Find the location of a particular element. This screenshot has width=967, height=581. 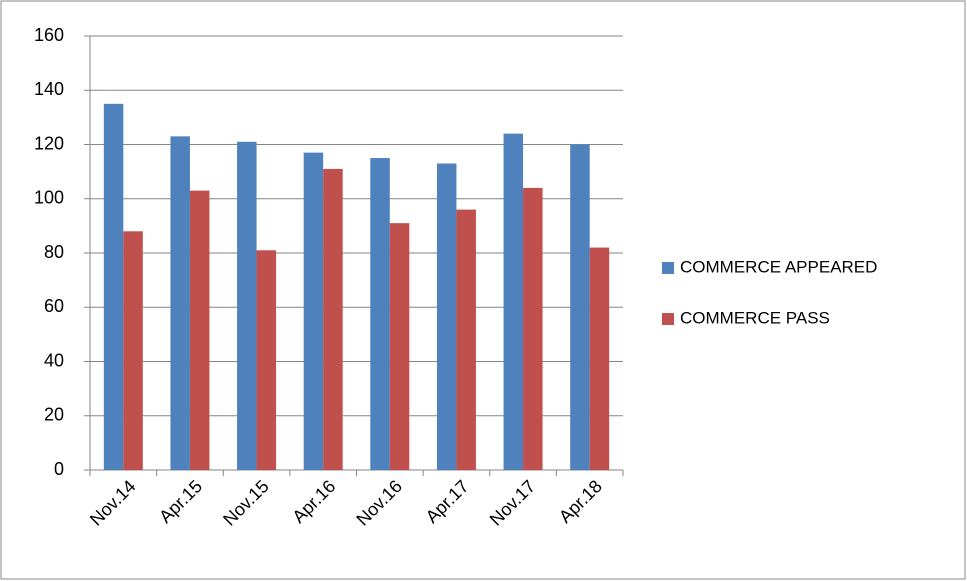

legend-label: COMMERCE PASS is located at coordinates (755, 317).